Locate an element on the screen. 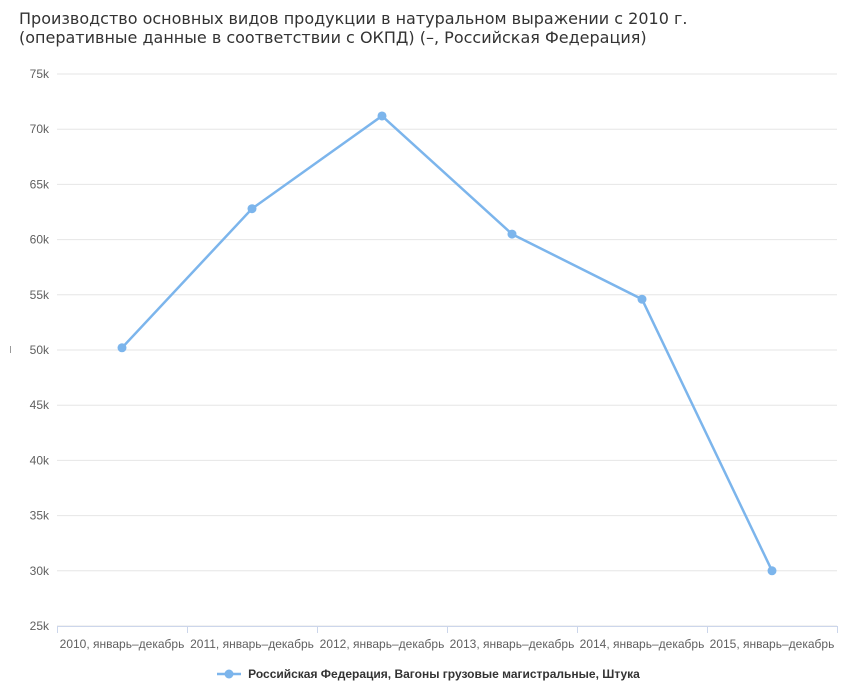 Image resolution: width=857 pixels, height=689 pixels. x-axis-label: 2013, январь–декабрь is located at coordinates (512, 644).